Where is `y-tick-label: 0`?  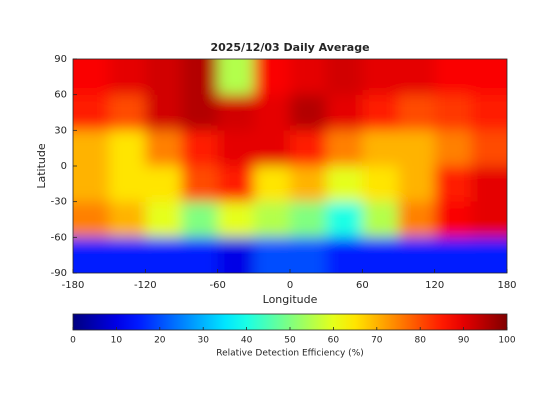
y-tick-label: 0 is located at coordinates (64, 166).